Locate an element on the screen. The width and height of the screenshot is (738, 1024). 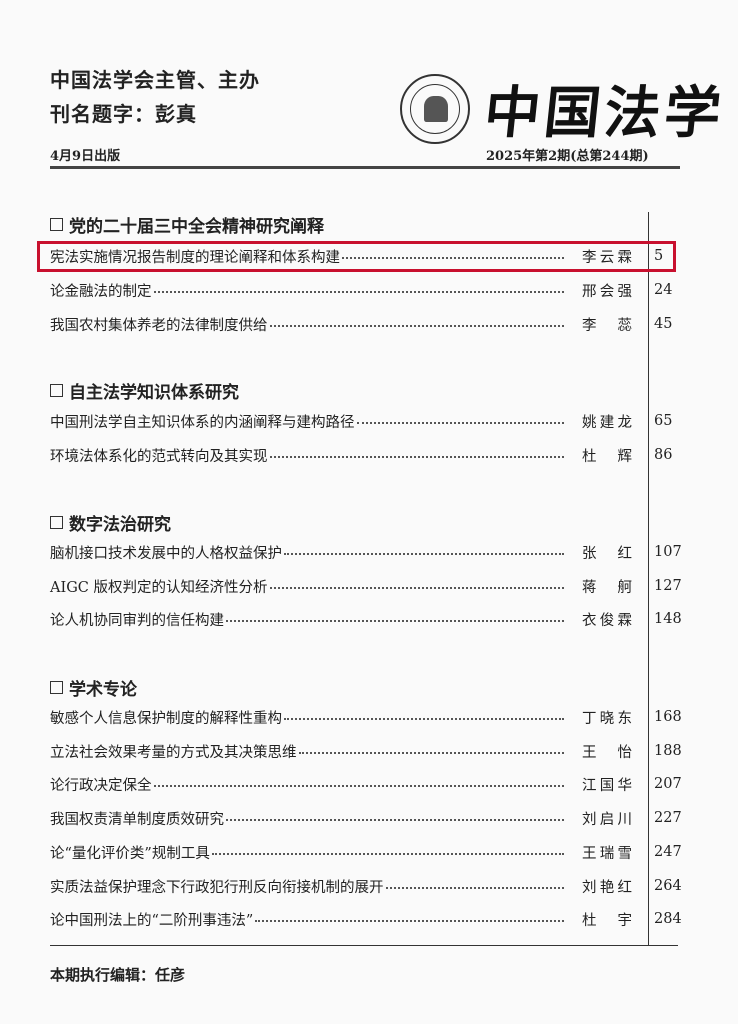
page-number: 188 is located at coordinates (668, 751).